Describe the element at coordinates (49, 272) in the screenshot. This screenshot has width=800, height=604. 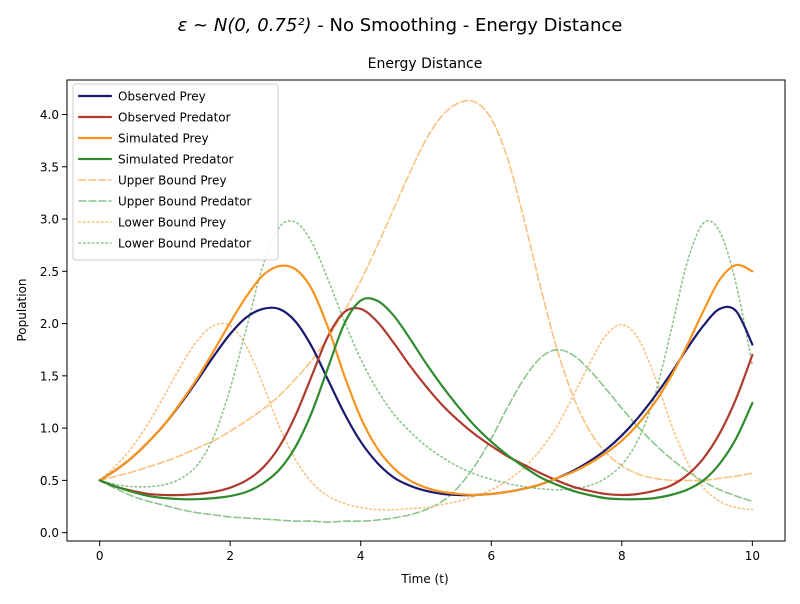
I see `y-tick-label: 2.5` at that location.